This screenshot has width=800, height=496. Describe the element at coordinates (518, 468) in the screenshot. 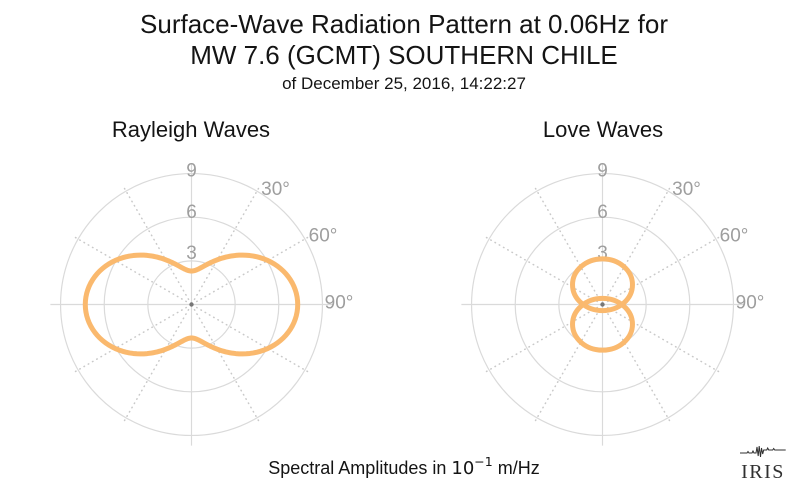

I see `caption-text-after-unit: m/Hz` at that location.